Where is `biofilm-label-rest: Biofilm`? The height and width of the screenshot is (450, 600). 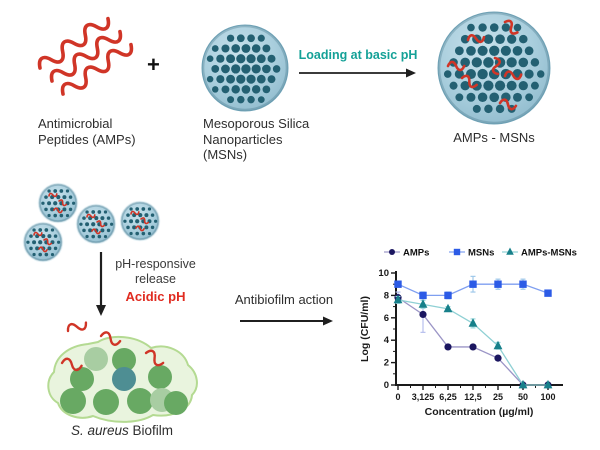
biofilm-label-rest: Biofilm is located at coordinates (151, 430).